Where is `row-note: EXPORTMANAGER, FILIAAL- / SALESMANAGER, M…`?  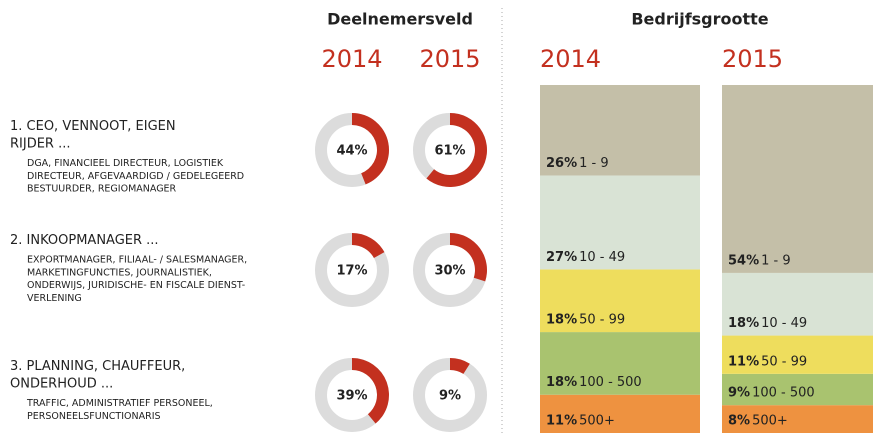 row-note: EXPORTMANAGER, FILIAAL- / SALESMANAGER, M… is located at coordinates (137, 278).